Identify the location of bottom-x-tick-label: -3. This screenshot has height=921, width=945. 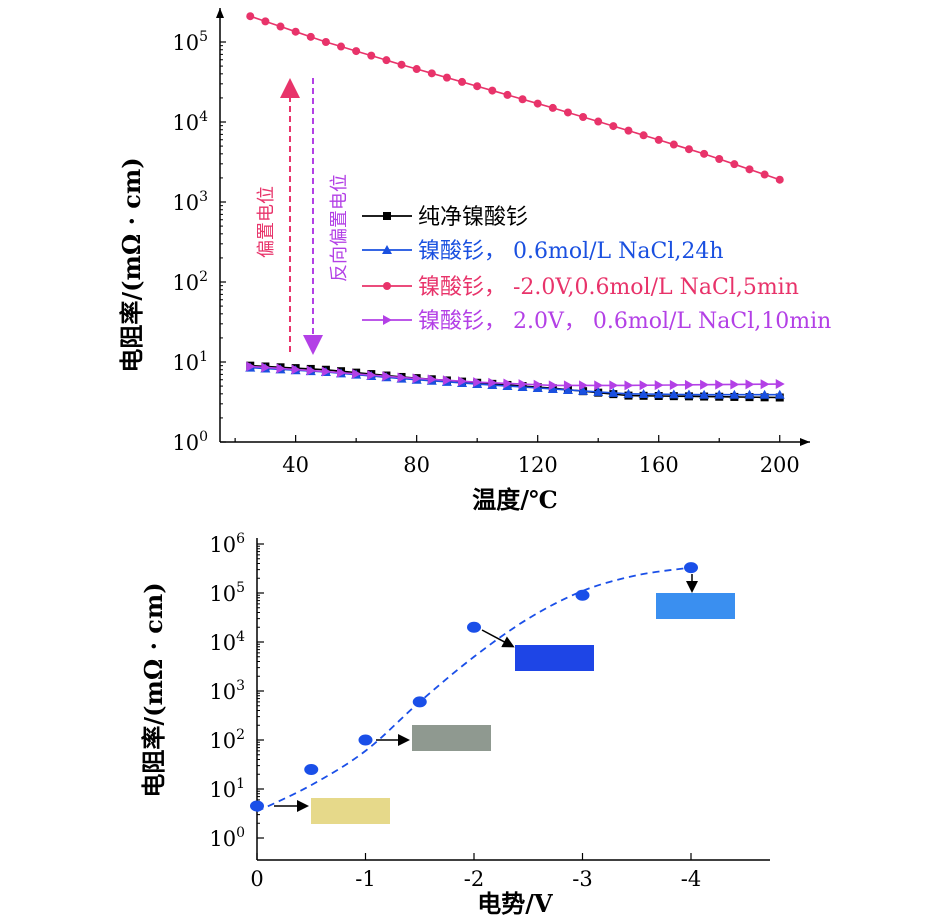
(582, 879).